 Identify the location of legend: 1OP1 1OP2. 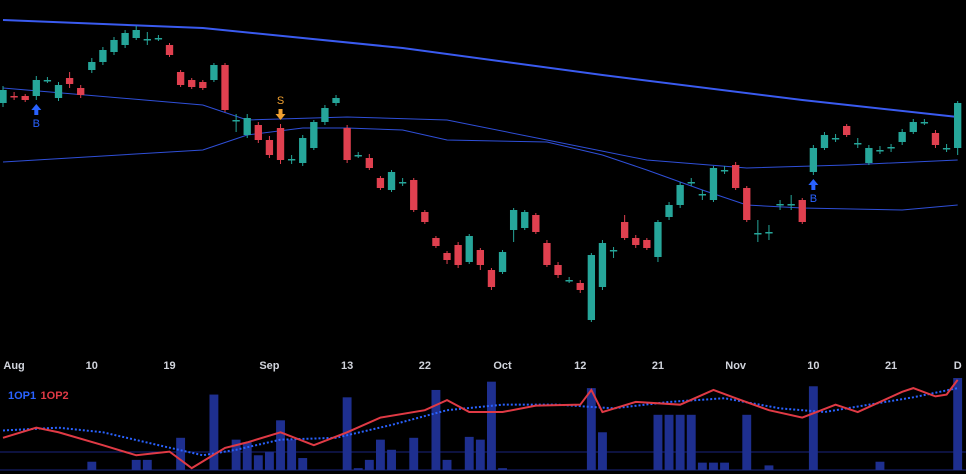
(38, 396).